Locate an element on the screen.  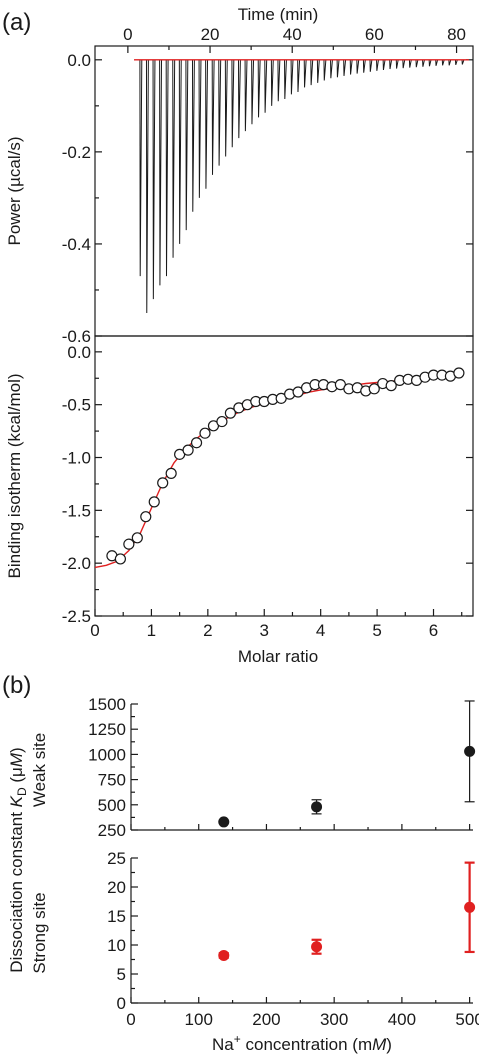
isotherm-x-tick-label: 5 is located at coordinates (376, 630).